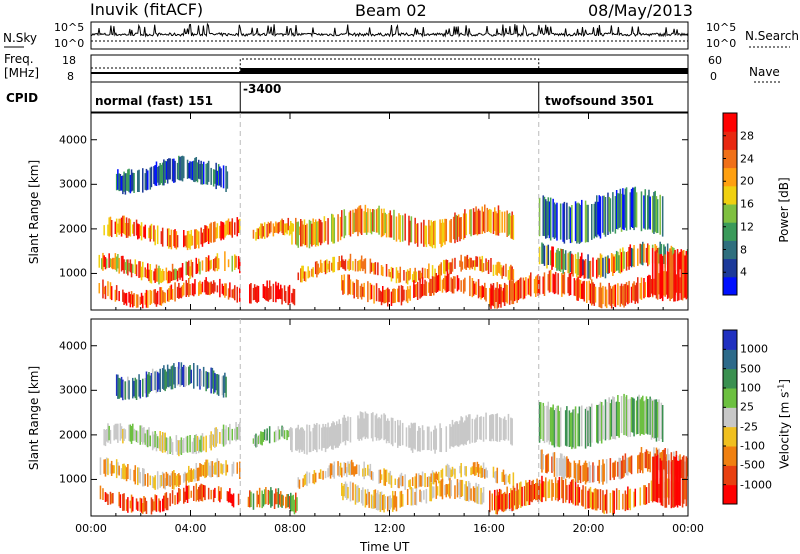 The image size is (800, 554). I want to click on freq-label: Freq., so click(19, 59).